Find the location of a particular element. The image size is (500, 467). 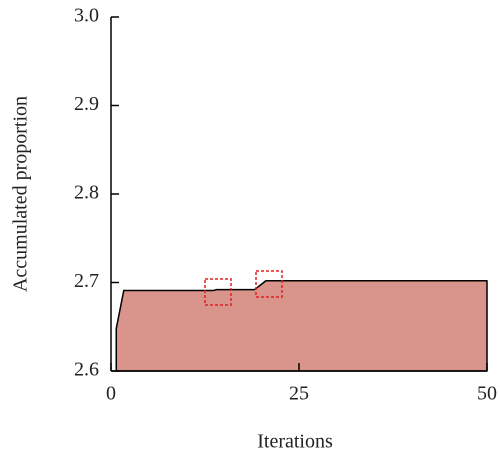

x-tick-label: 50 is located at coordinates (487, 394).